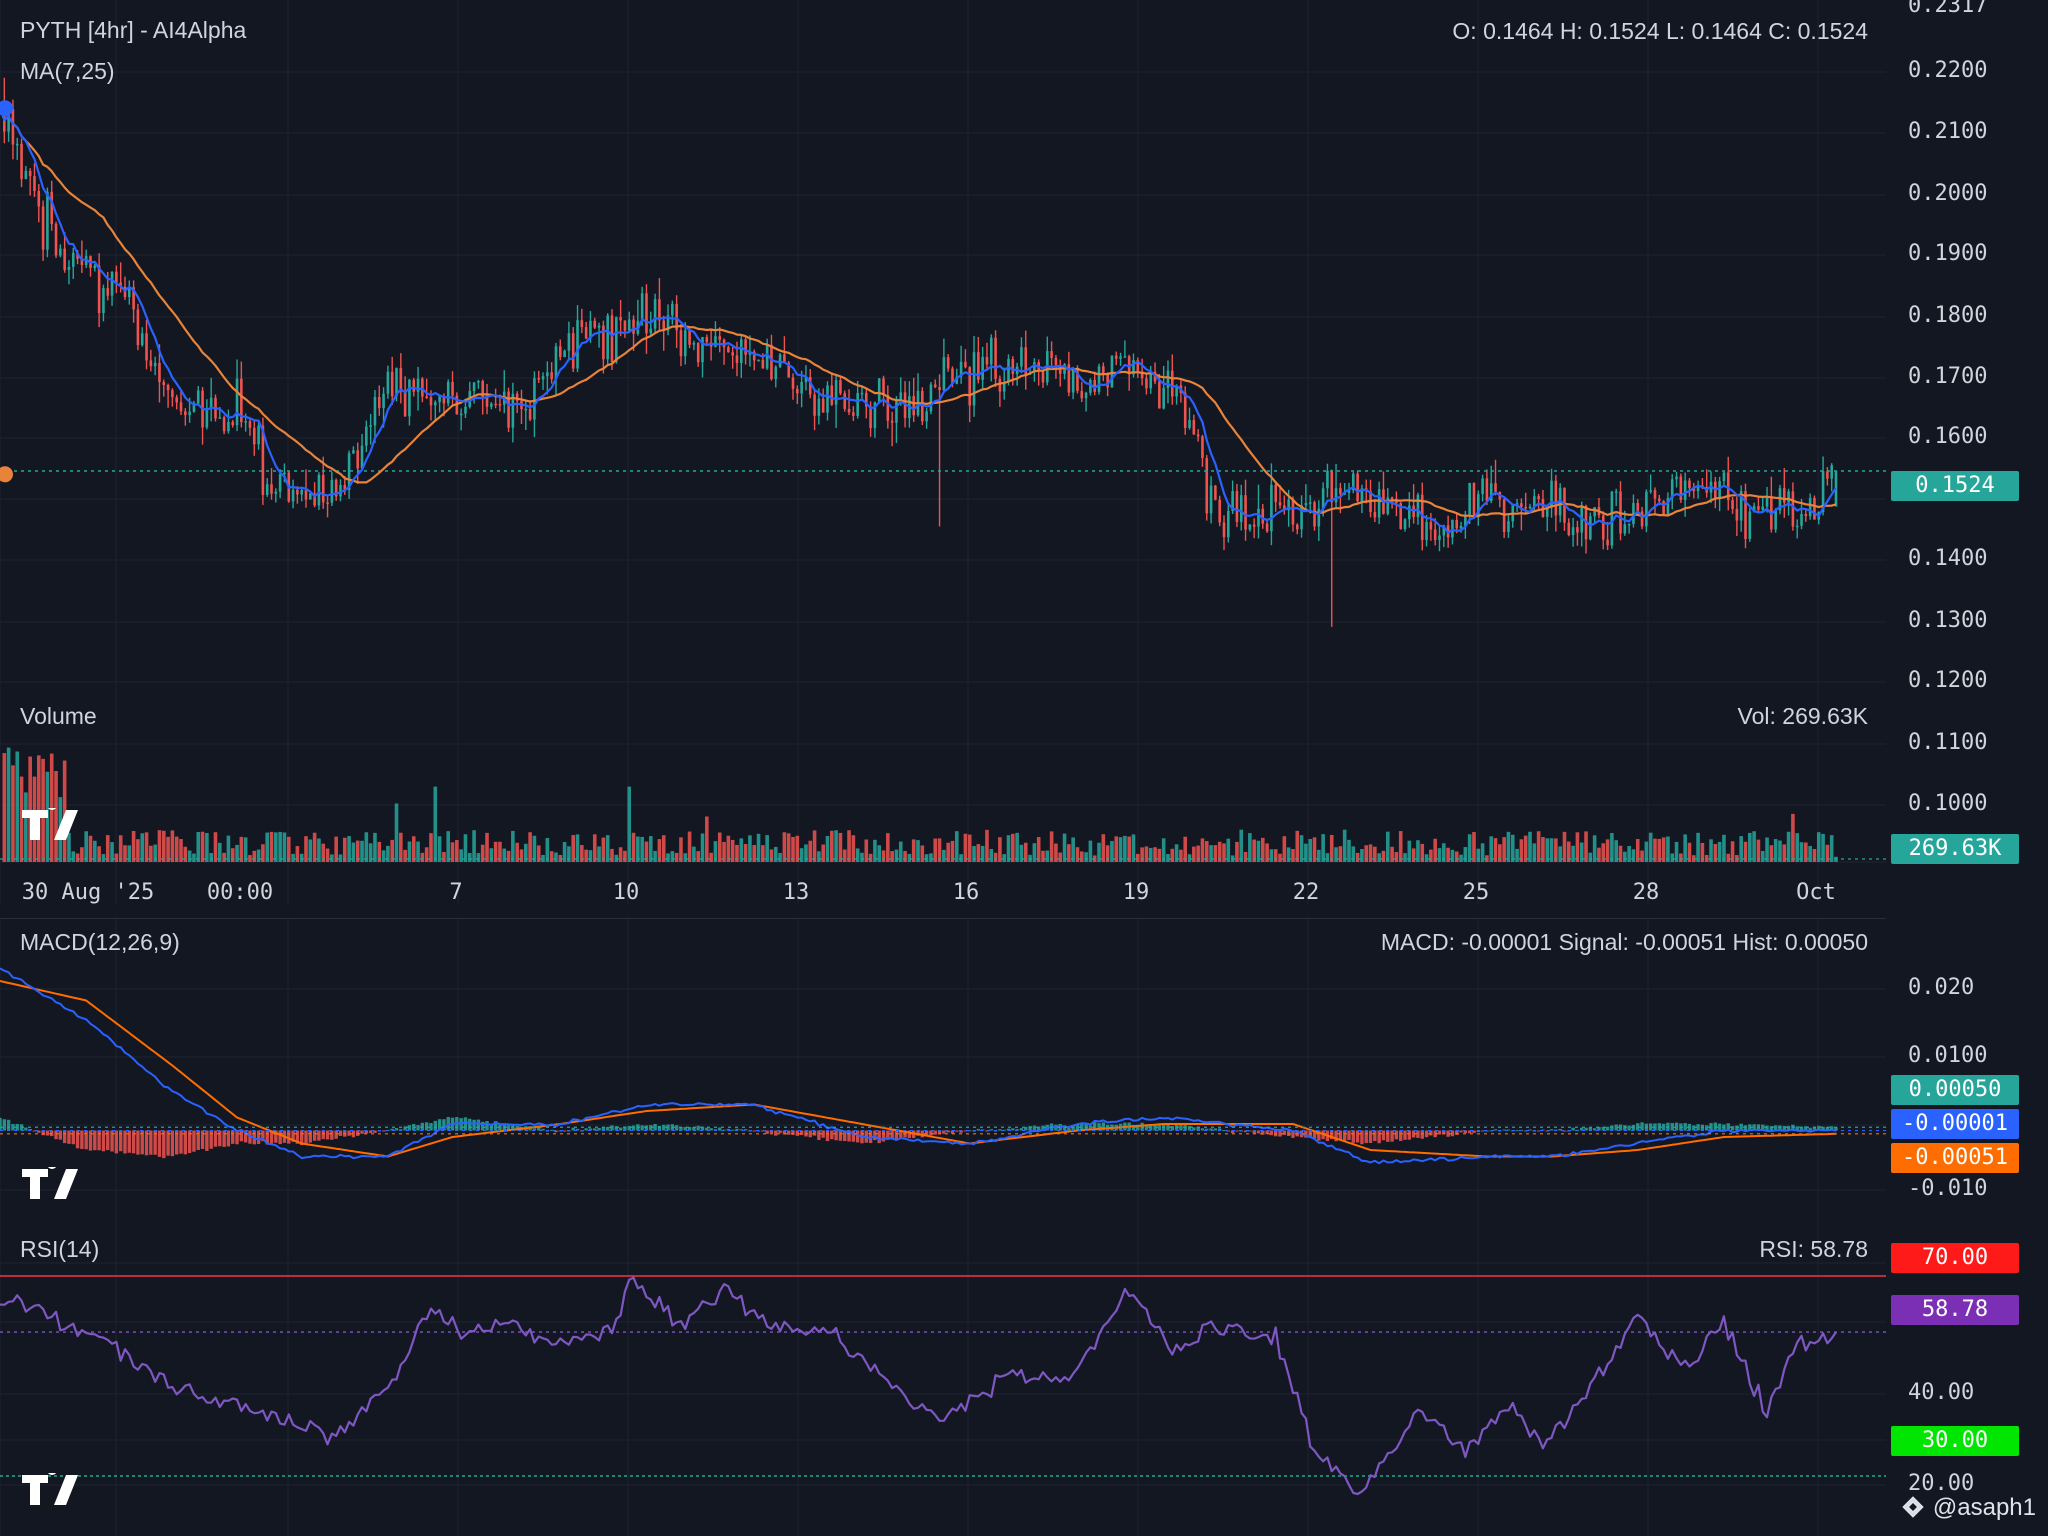 The width and height of the screenshot is (2048, 1536). I want to click on credit-text: @asaph1, so click(1984, 1507).